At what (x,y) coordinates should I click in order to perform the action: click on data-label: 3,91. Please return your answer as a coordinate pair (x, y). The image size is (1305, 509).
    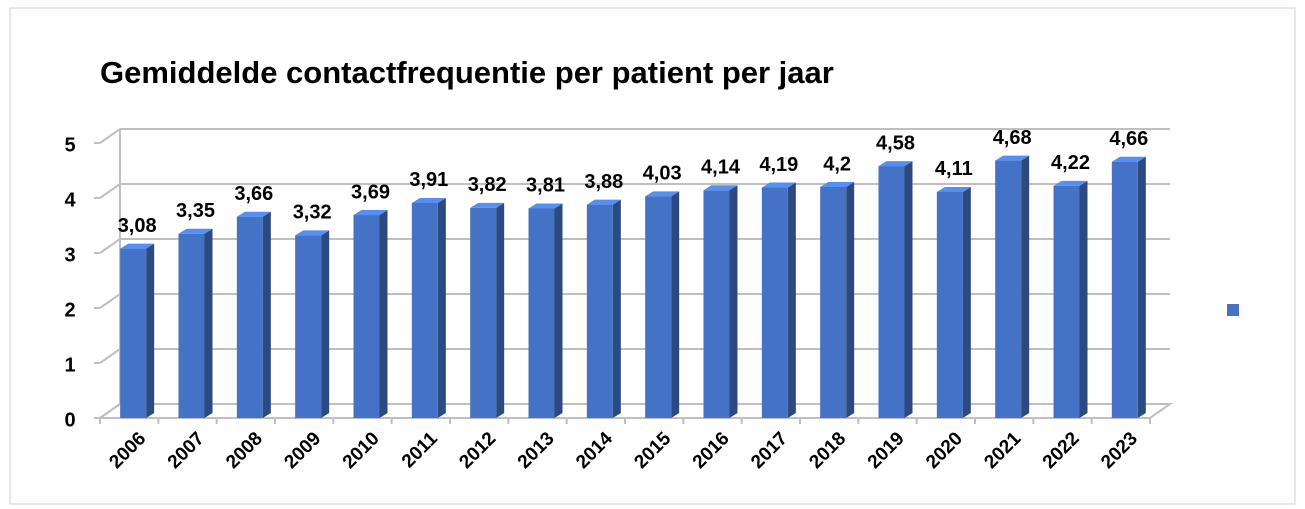
    Looking at the image, I should click on (428, 180).